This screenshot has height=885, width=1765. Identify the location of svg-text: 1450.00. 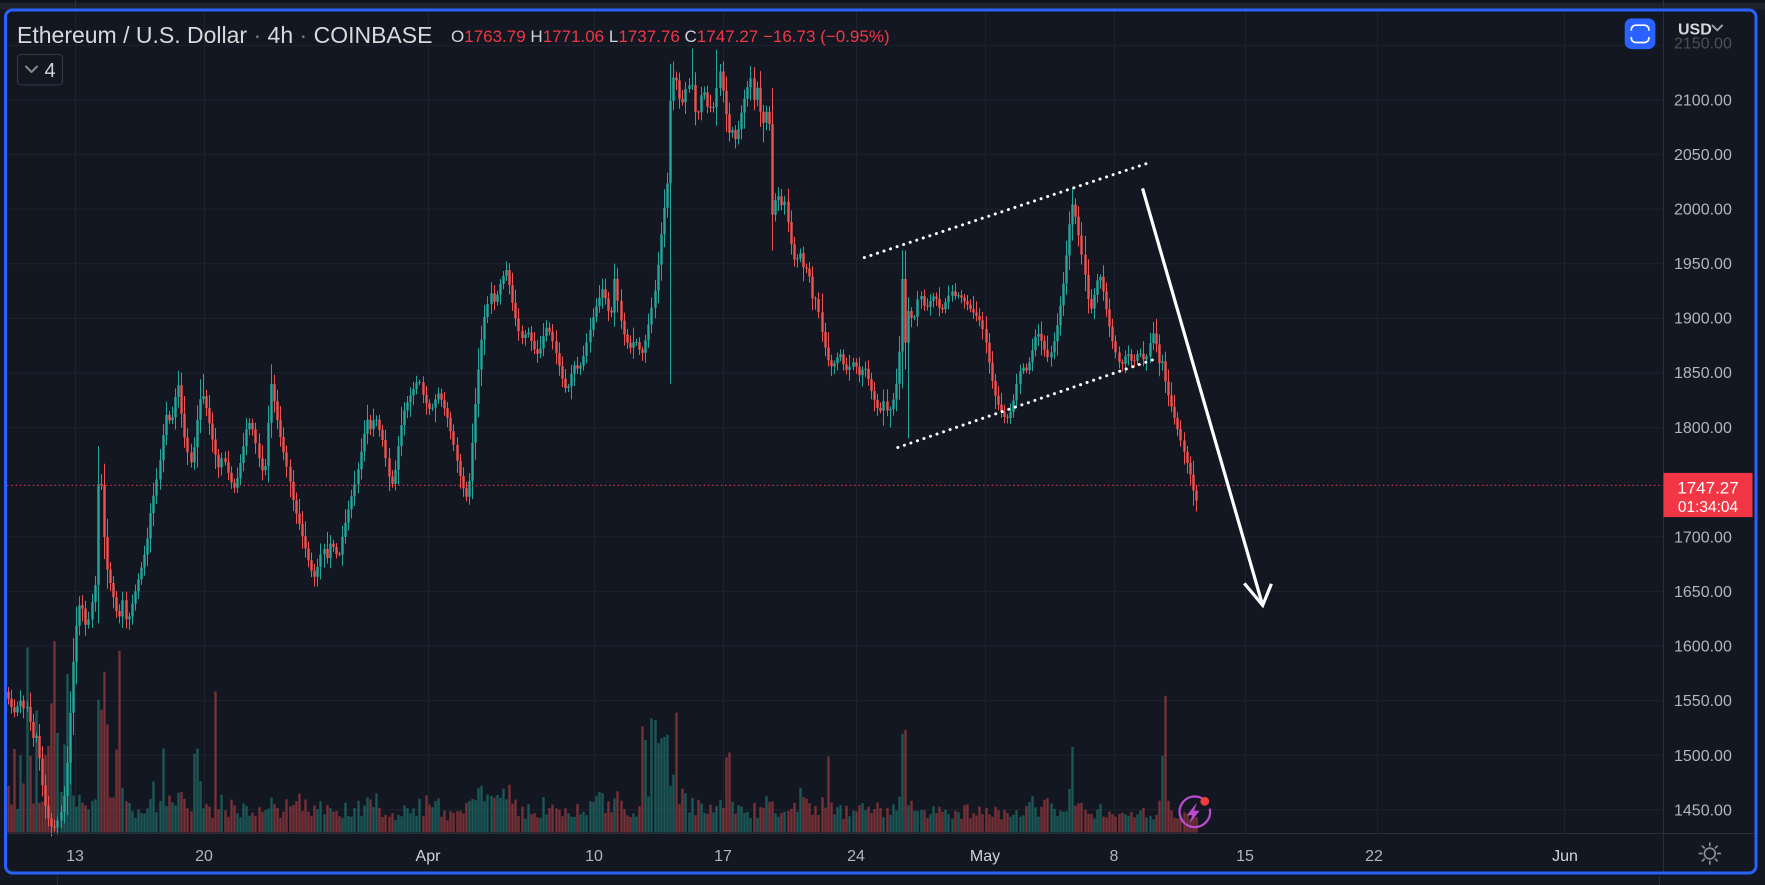
(1703, 811).